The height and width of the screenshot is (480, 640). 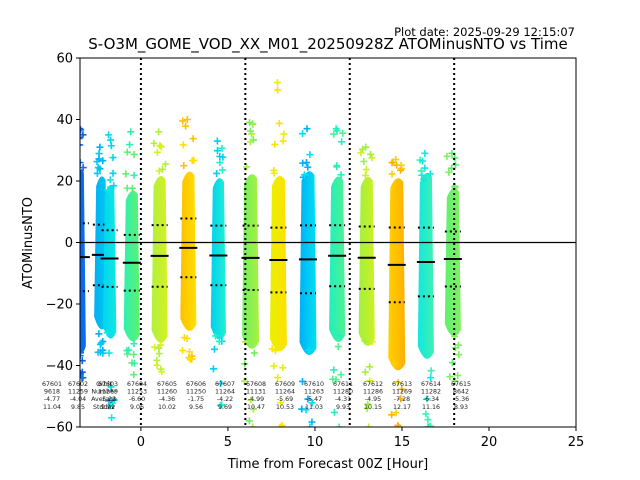 What do you see at coordinates (137, 392) in the screenshot?
I see `annotation-number: 11253` at bounding box center [137, 392].